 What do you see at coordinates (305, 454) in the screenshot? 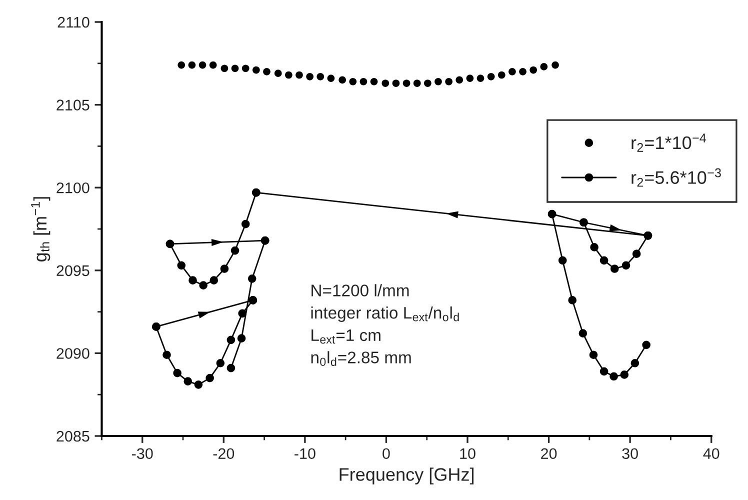
I see `x-tick-label: -10` at bounding box center [305, 454].